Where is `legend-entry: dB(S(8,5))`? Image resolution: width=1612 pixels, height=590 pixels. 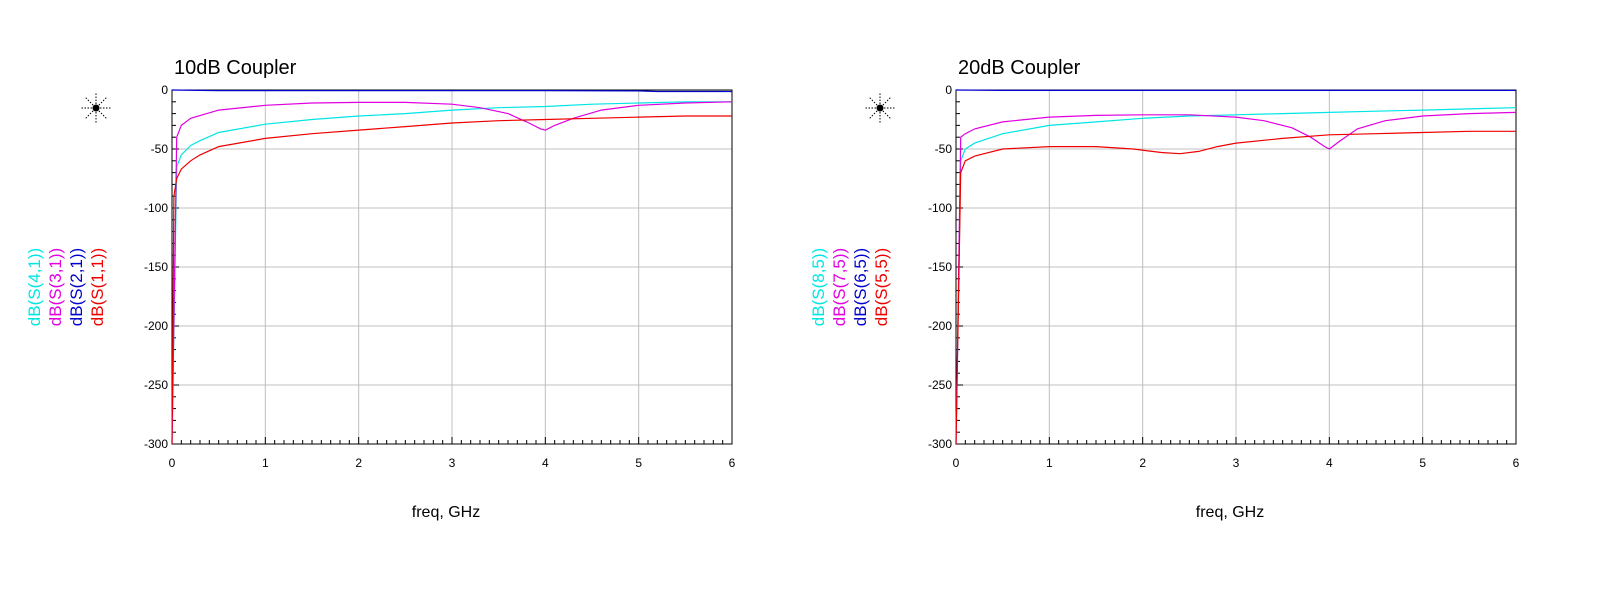
legend-entry: dB(S(8,5)) is located at coordinates (818, 287).